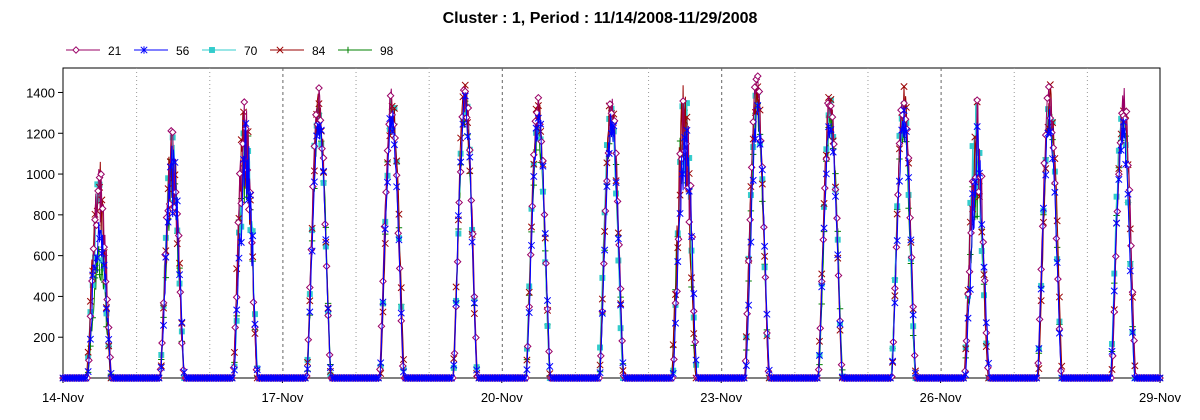 This screenshot has height=420, width=1200. I want to click on y-tick-label: 400, so click(44, 296).